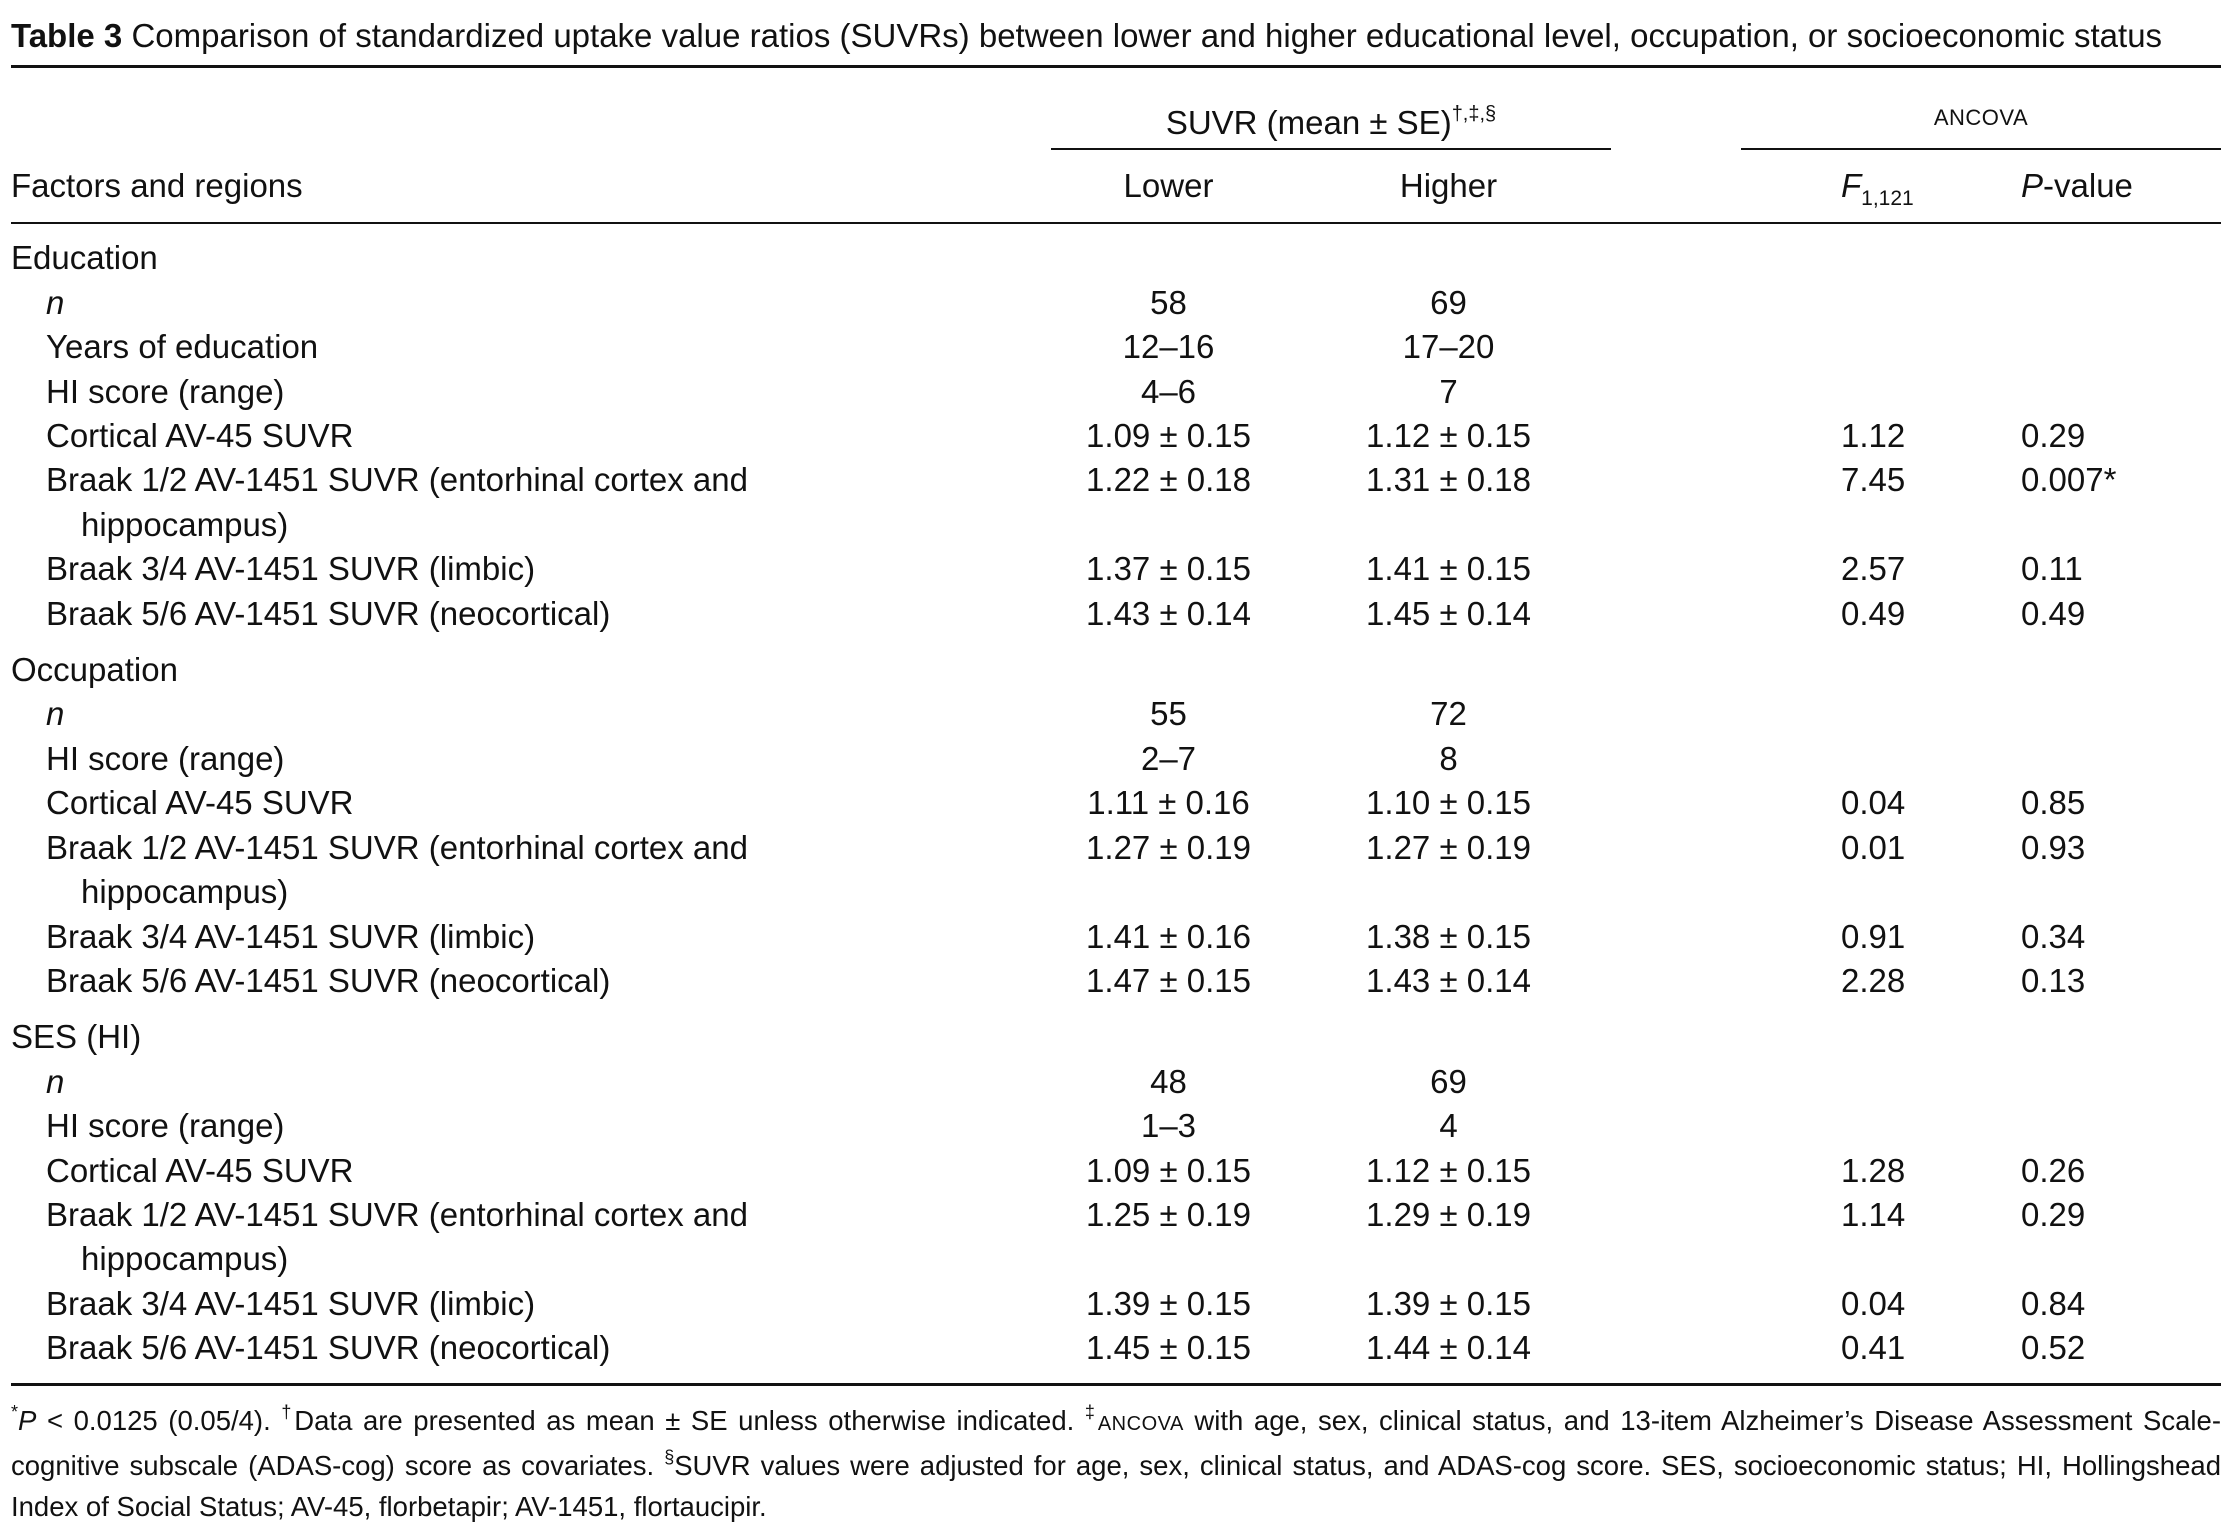 The width and height of the screenshot is (2232, 1530). What do you see at coordinates (1116, 714) in the screenshot?
I see `table-row: n 55 72` at bounding box center [1116, 714].